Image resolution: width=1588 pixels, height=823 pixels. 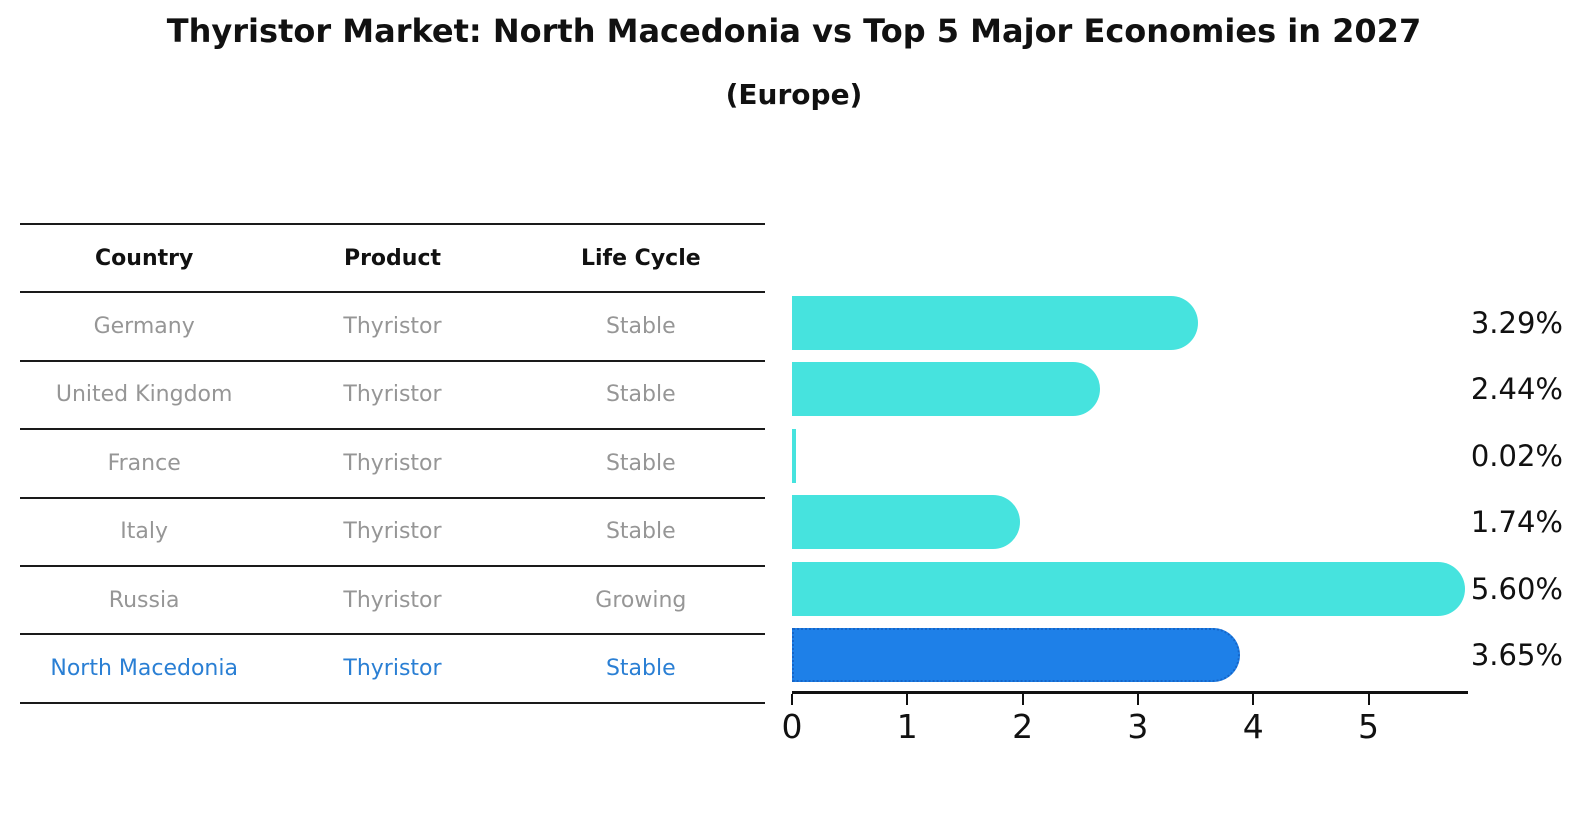 What do you see at coordinates (144, 532) in the screenshot?
I see `cell-country: Italy` at bounding box center [144, 532].